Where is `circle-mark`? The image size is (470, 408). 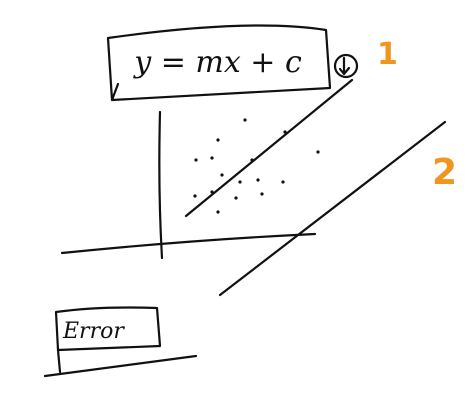
circle-mark is located at coordinates (346, 66).